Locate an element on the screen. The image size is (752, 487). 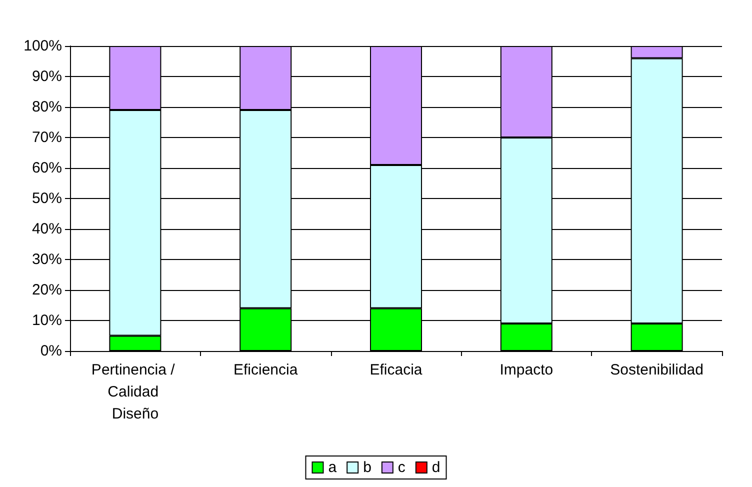
y-tick-label: 0% is located at coordinates (51, 351).